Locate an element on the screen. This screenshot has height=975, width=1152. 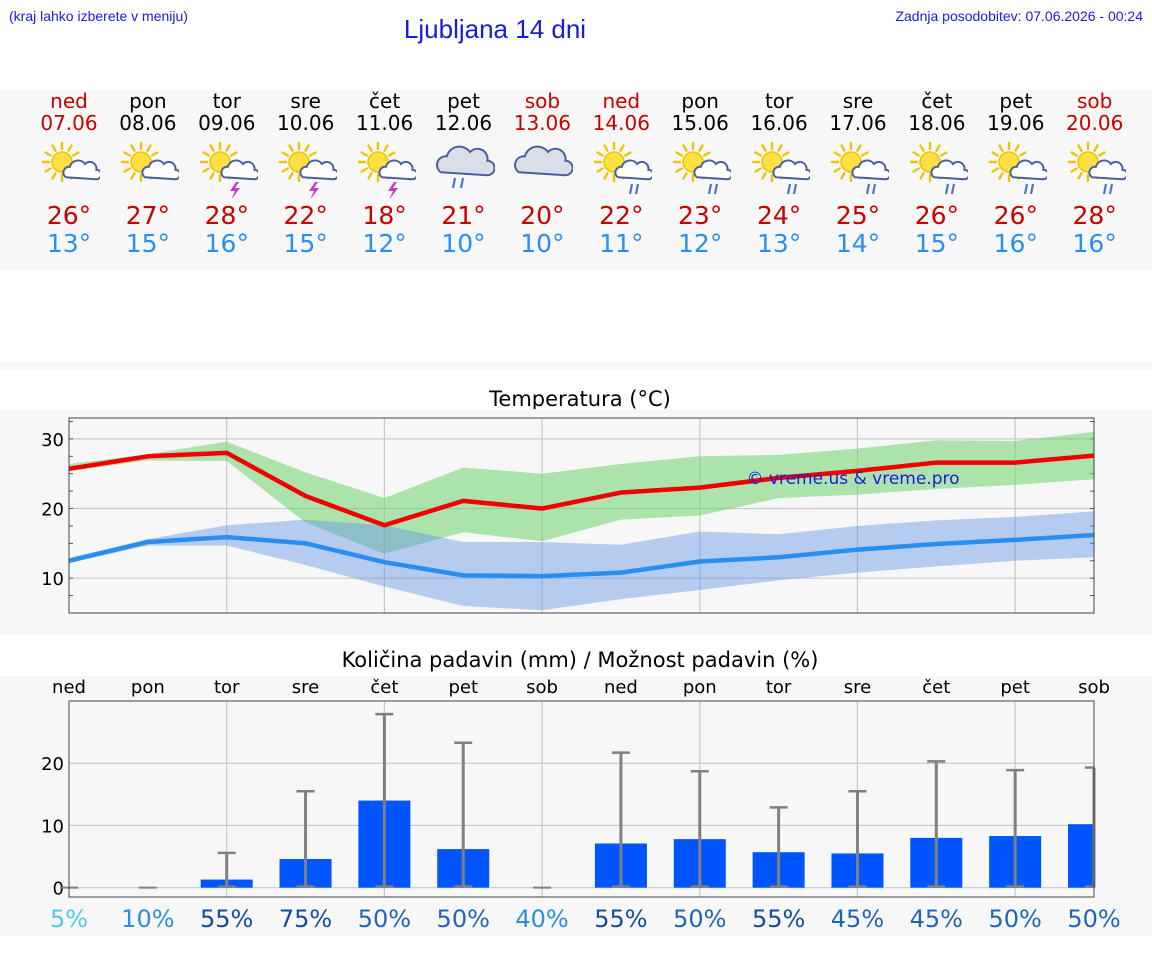
x-category-label: ned is located at coordinates (621, 687).